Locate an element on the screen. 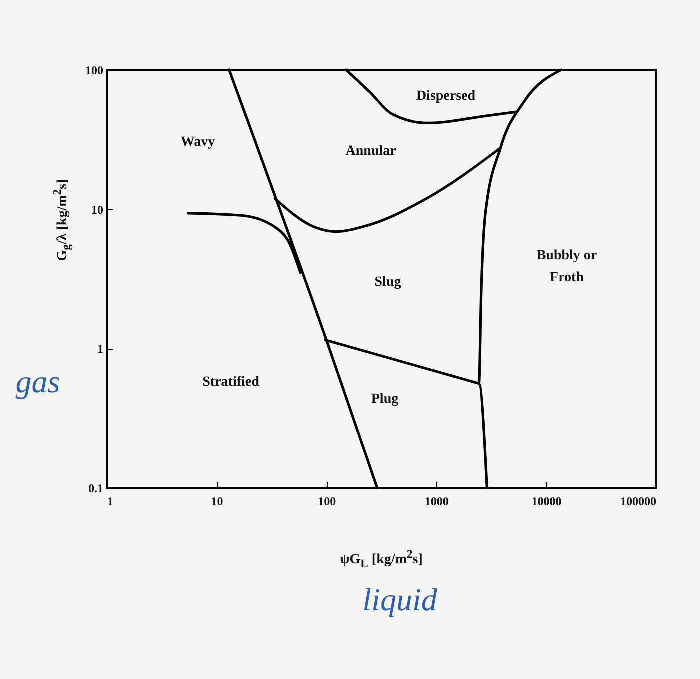  annotation: Slug is located at coordinates (388, 283).